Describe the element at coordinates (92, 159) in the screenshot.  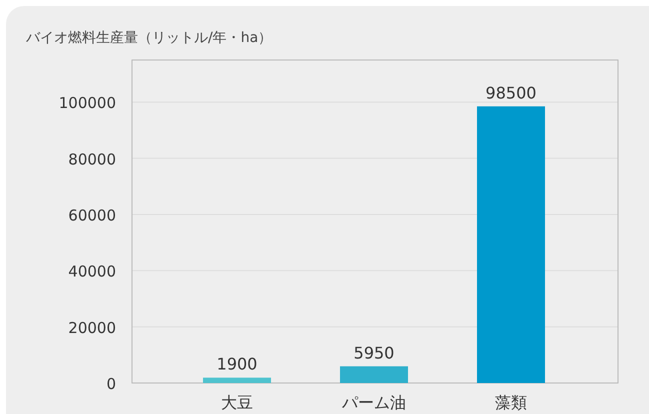
I see `y-tick-label: 80000` at that location.